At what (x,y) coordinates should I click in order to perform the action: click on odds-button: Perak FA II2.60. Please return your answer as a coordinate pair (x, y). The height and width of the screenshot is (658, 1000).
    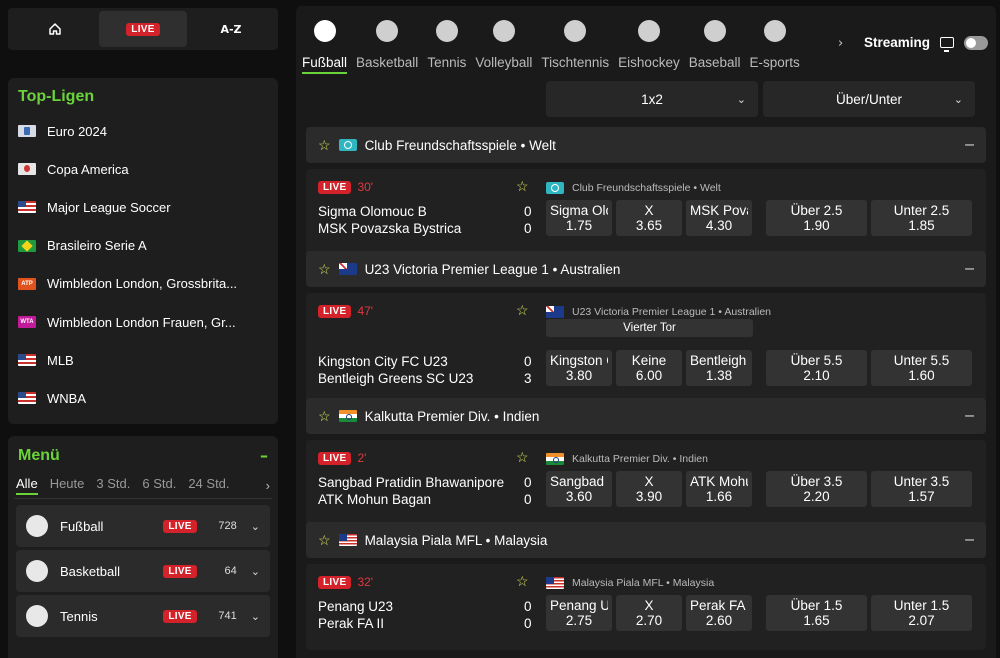
    Looking at the image, I should click on (719, 613).